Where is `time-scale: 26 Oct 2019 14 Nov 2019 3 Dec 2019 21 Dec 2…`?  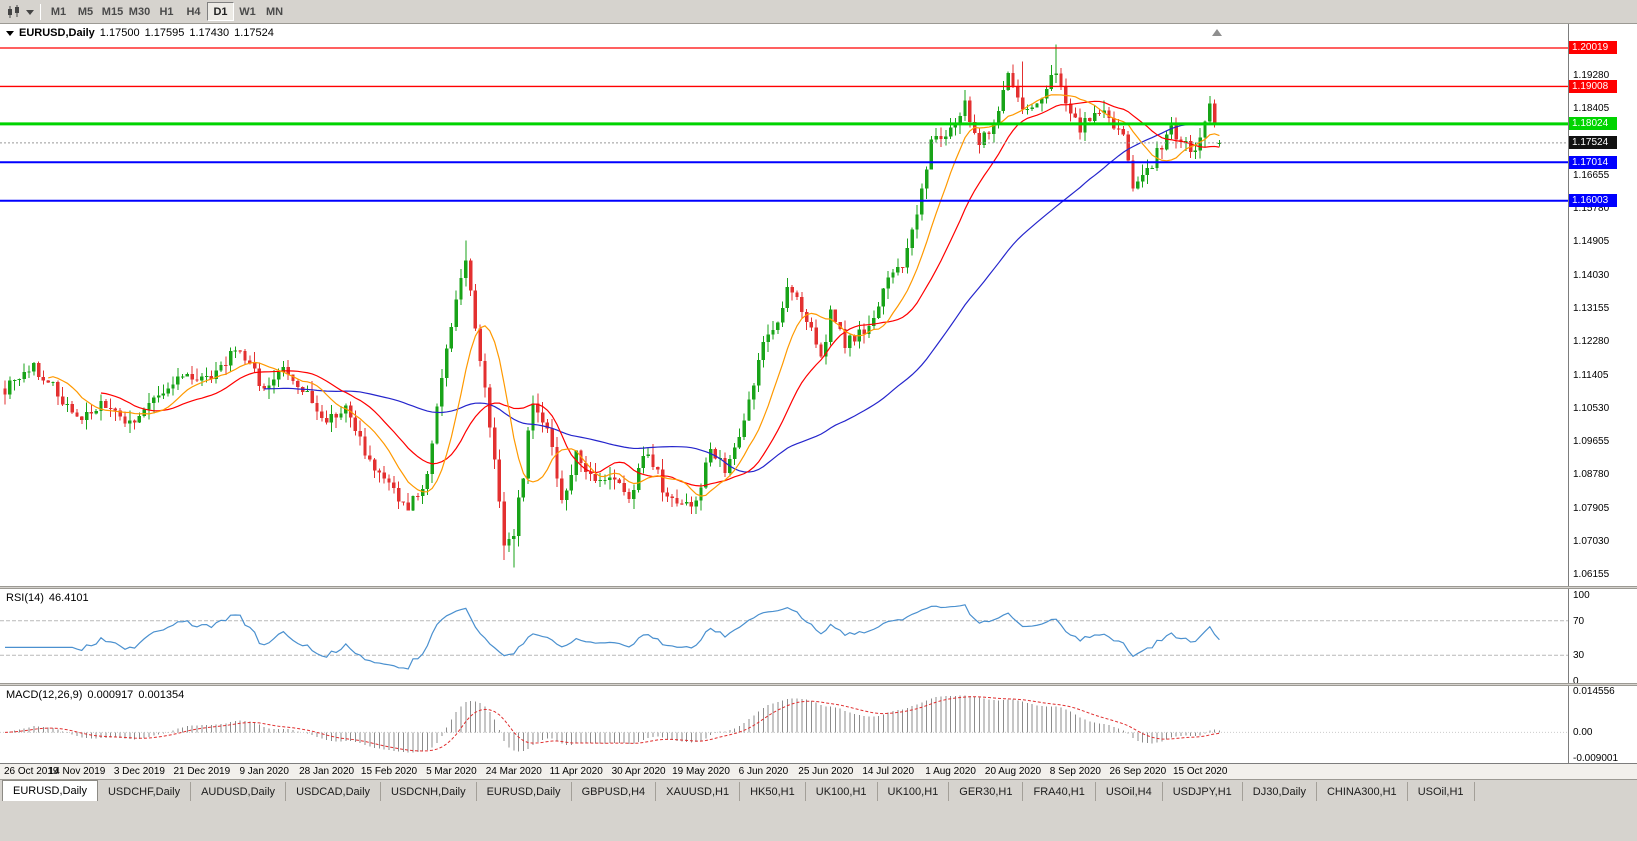 time-scale: 26 Oct 2019 14 Nov 2019 3 Dec 2019 21 Dec 2… is located at coordinates (818, 771).